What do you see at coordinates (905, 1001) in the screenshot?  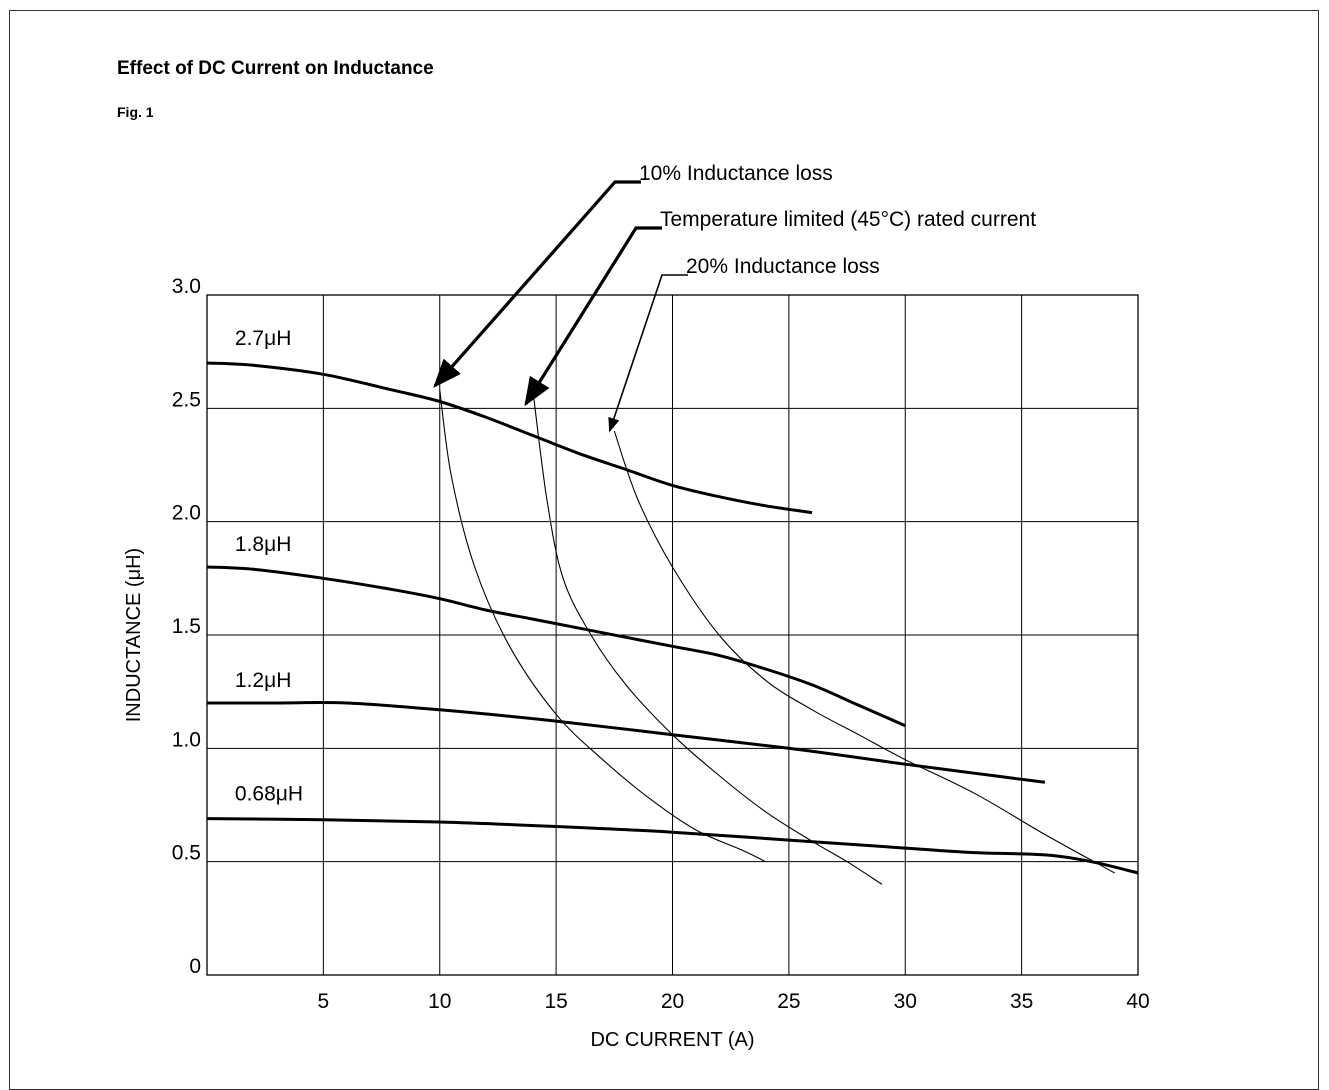 I see `x-tick-label: 30` at bounding box center [905, 1001].